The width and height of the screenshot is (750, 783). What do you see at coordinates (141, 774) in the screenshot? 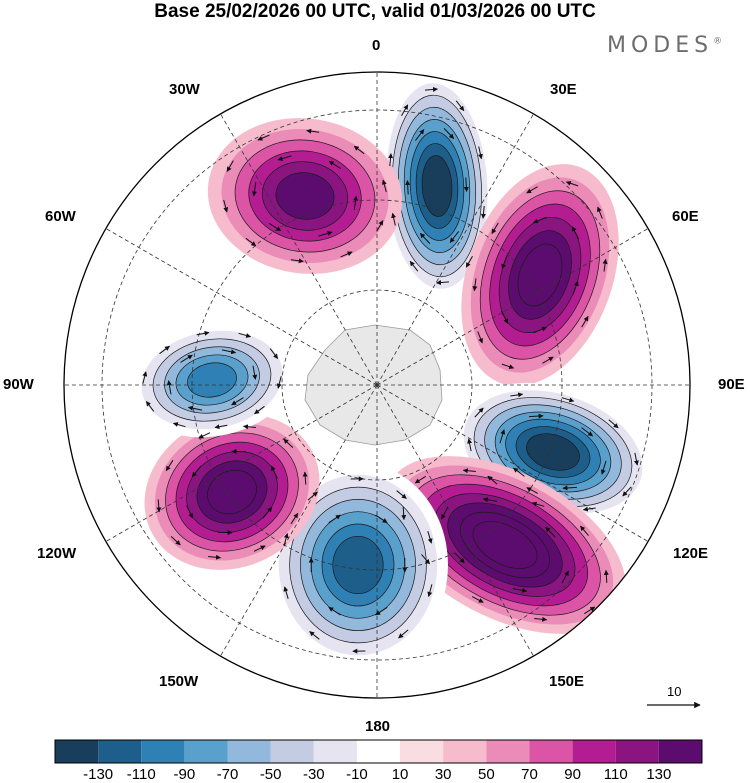
I see `colorbar-tick-label: -110` at bounding box center [141, 774].